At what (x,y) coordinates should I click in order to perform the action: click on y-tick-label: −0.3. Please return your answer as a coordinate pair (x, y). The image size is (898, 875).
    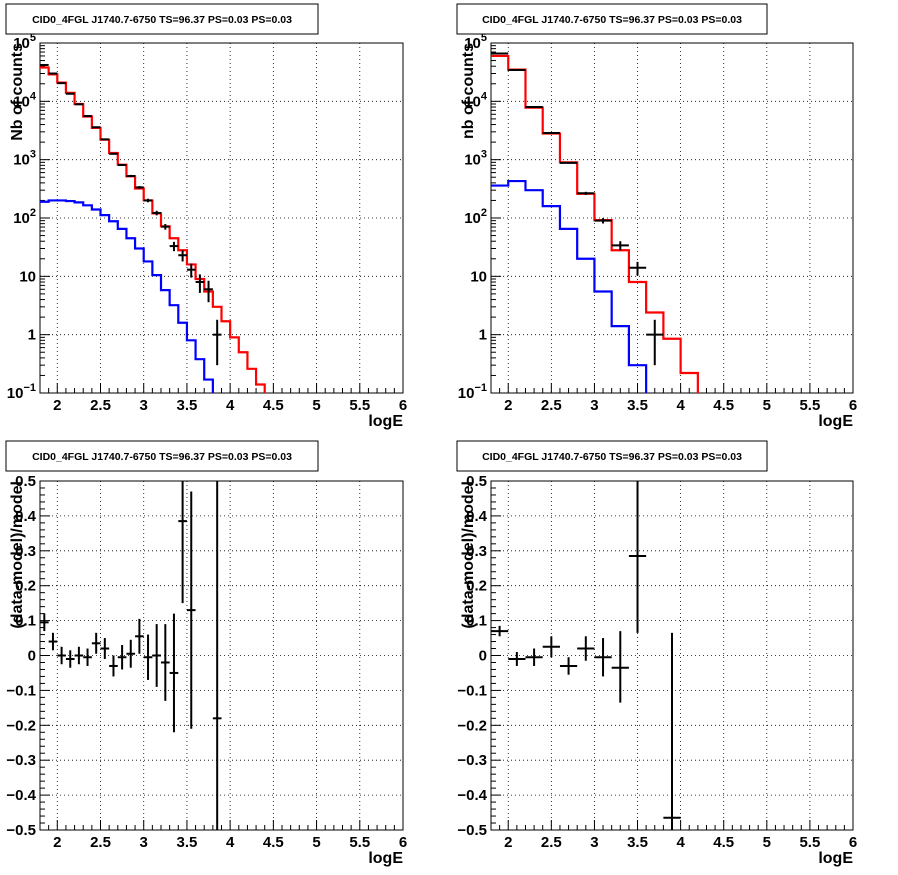
    Looking at the image, I should click on (472, 760).